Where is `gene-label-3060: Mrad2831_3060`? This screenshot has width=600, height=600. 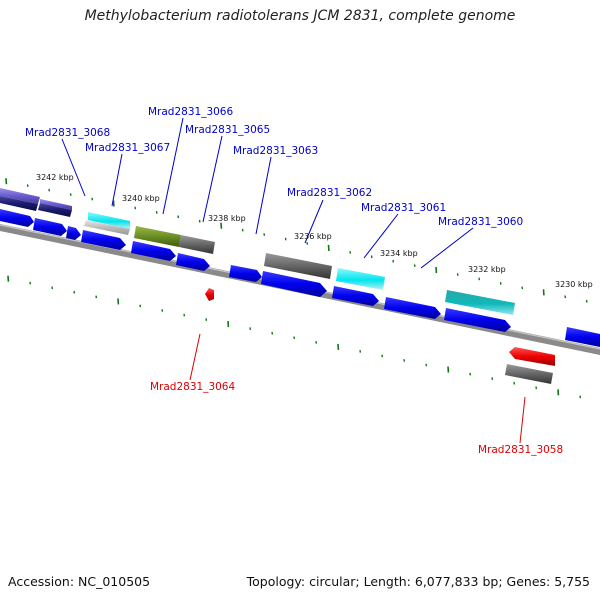 gene-label-3060: Mrad2831_3060 is located at coordinates (480, 222).